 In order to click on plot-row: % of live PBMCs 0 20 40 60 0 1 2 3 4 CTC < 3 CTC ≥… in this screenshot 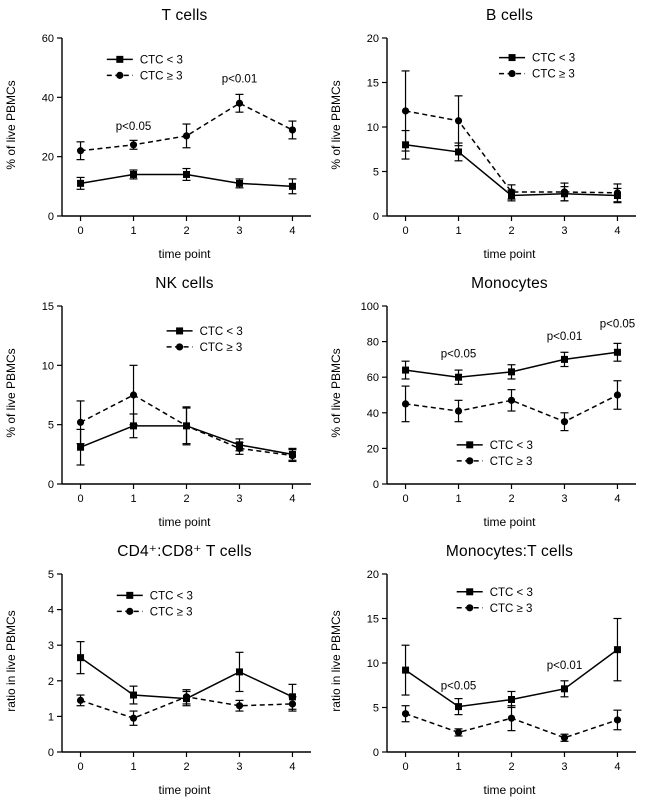, I will do `click(162, 138)`.